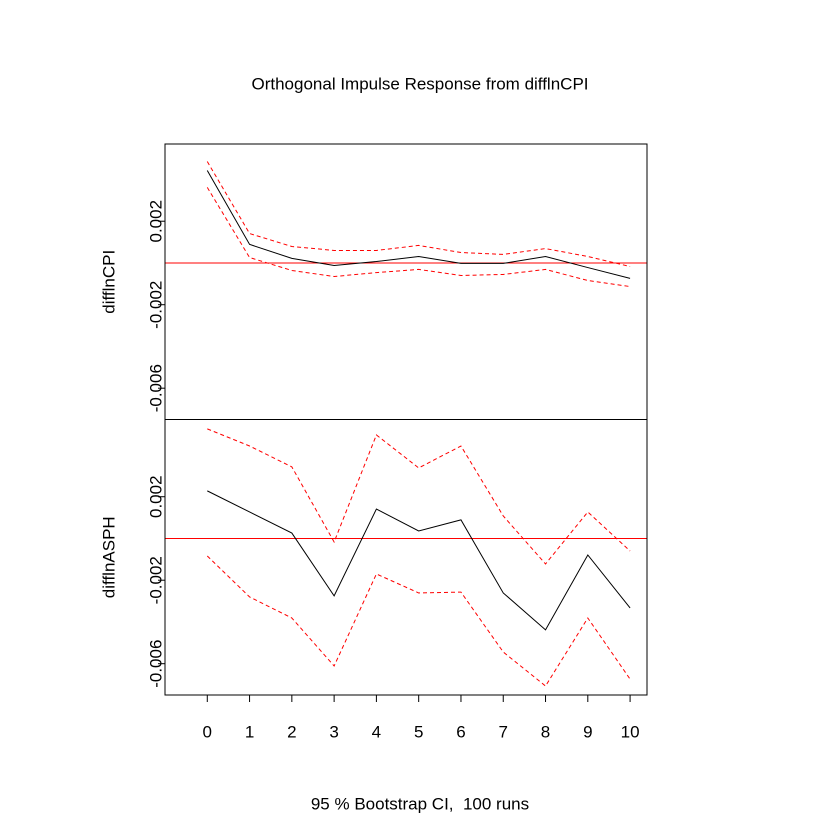  Describe the element at coordinates (249, 731) in the screenshot. I see `x-tick-label: 1` at that location.